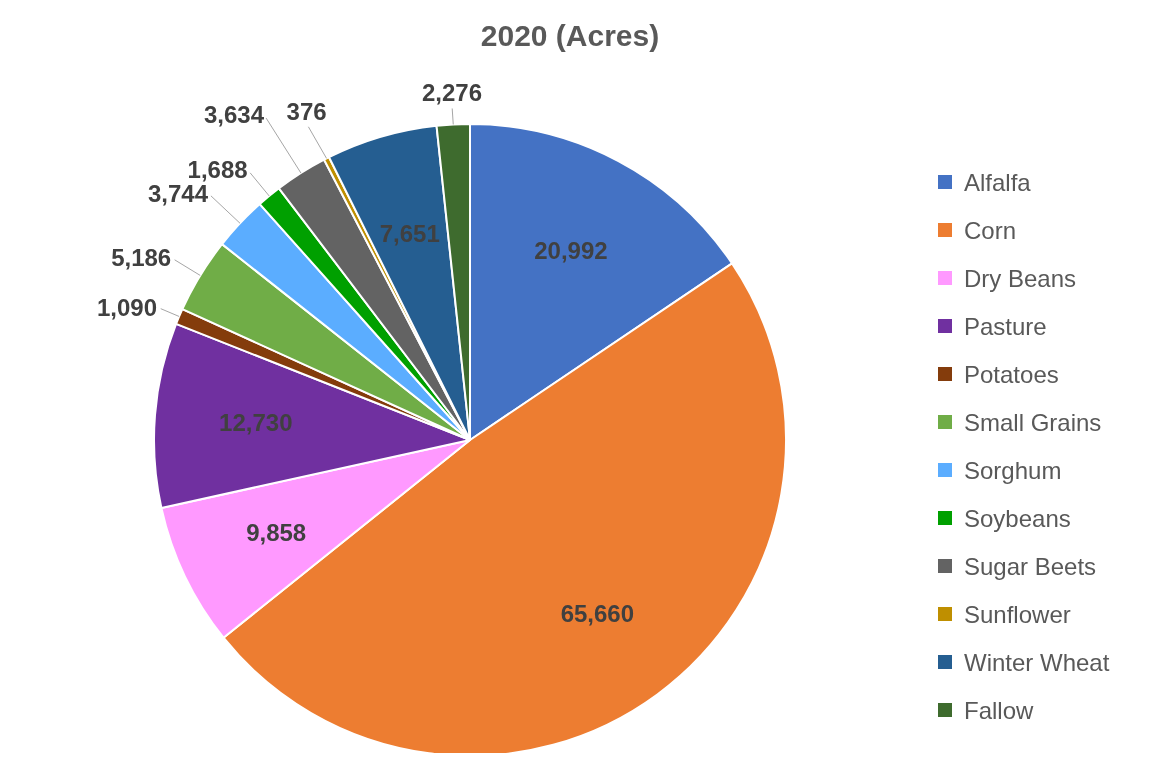  Describe the element at coordinates (1037, 662) in the screenshot. I see `legend-label: Winter Wheat` at that location.